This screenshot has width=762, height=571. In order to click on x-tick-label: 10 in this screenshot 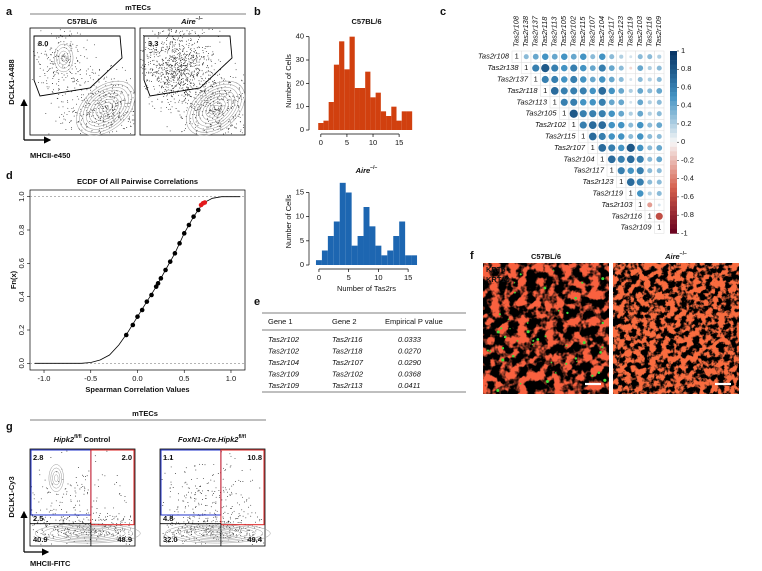, I will do `click(373, 142)`.